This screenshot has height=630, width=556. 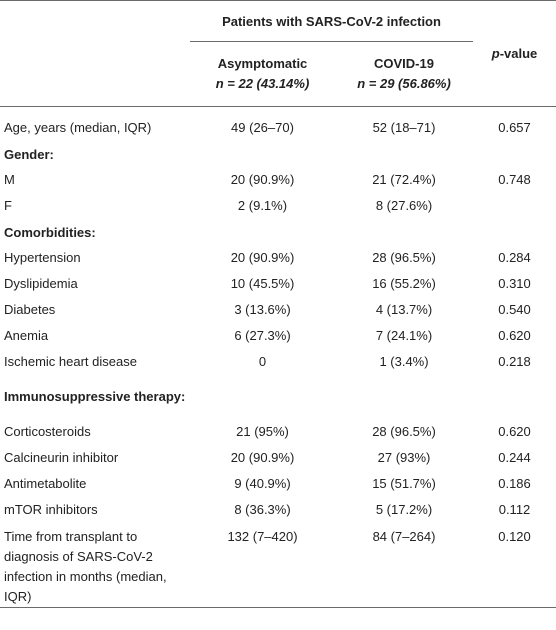 I want to click on section-row: Comorbidities:, so click(x=278, y=232).